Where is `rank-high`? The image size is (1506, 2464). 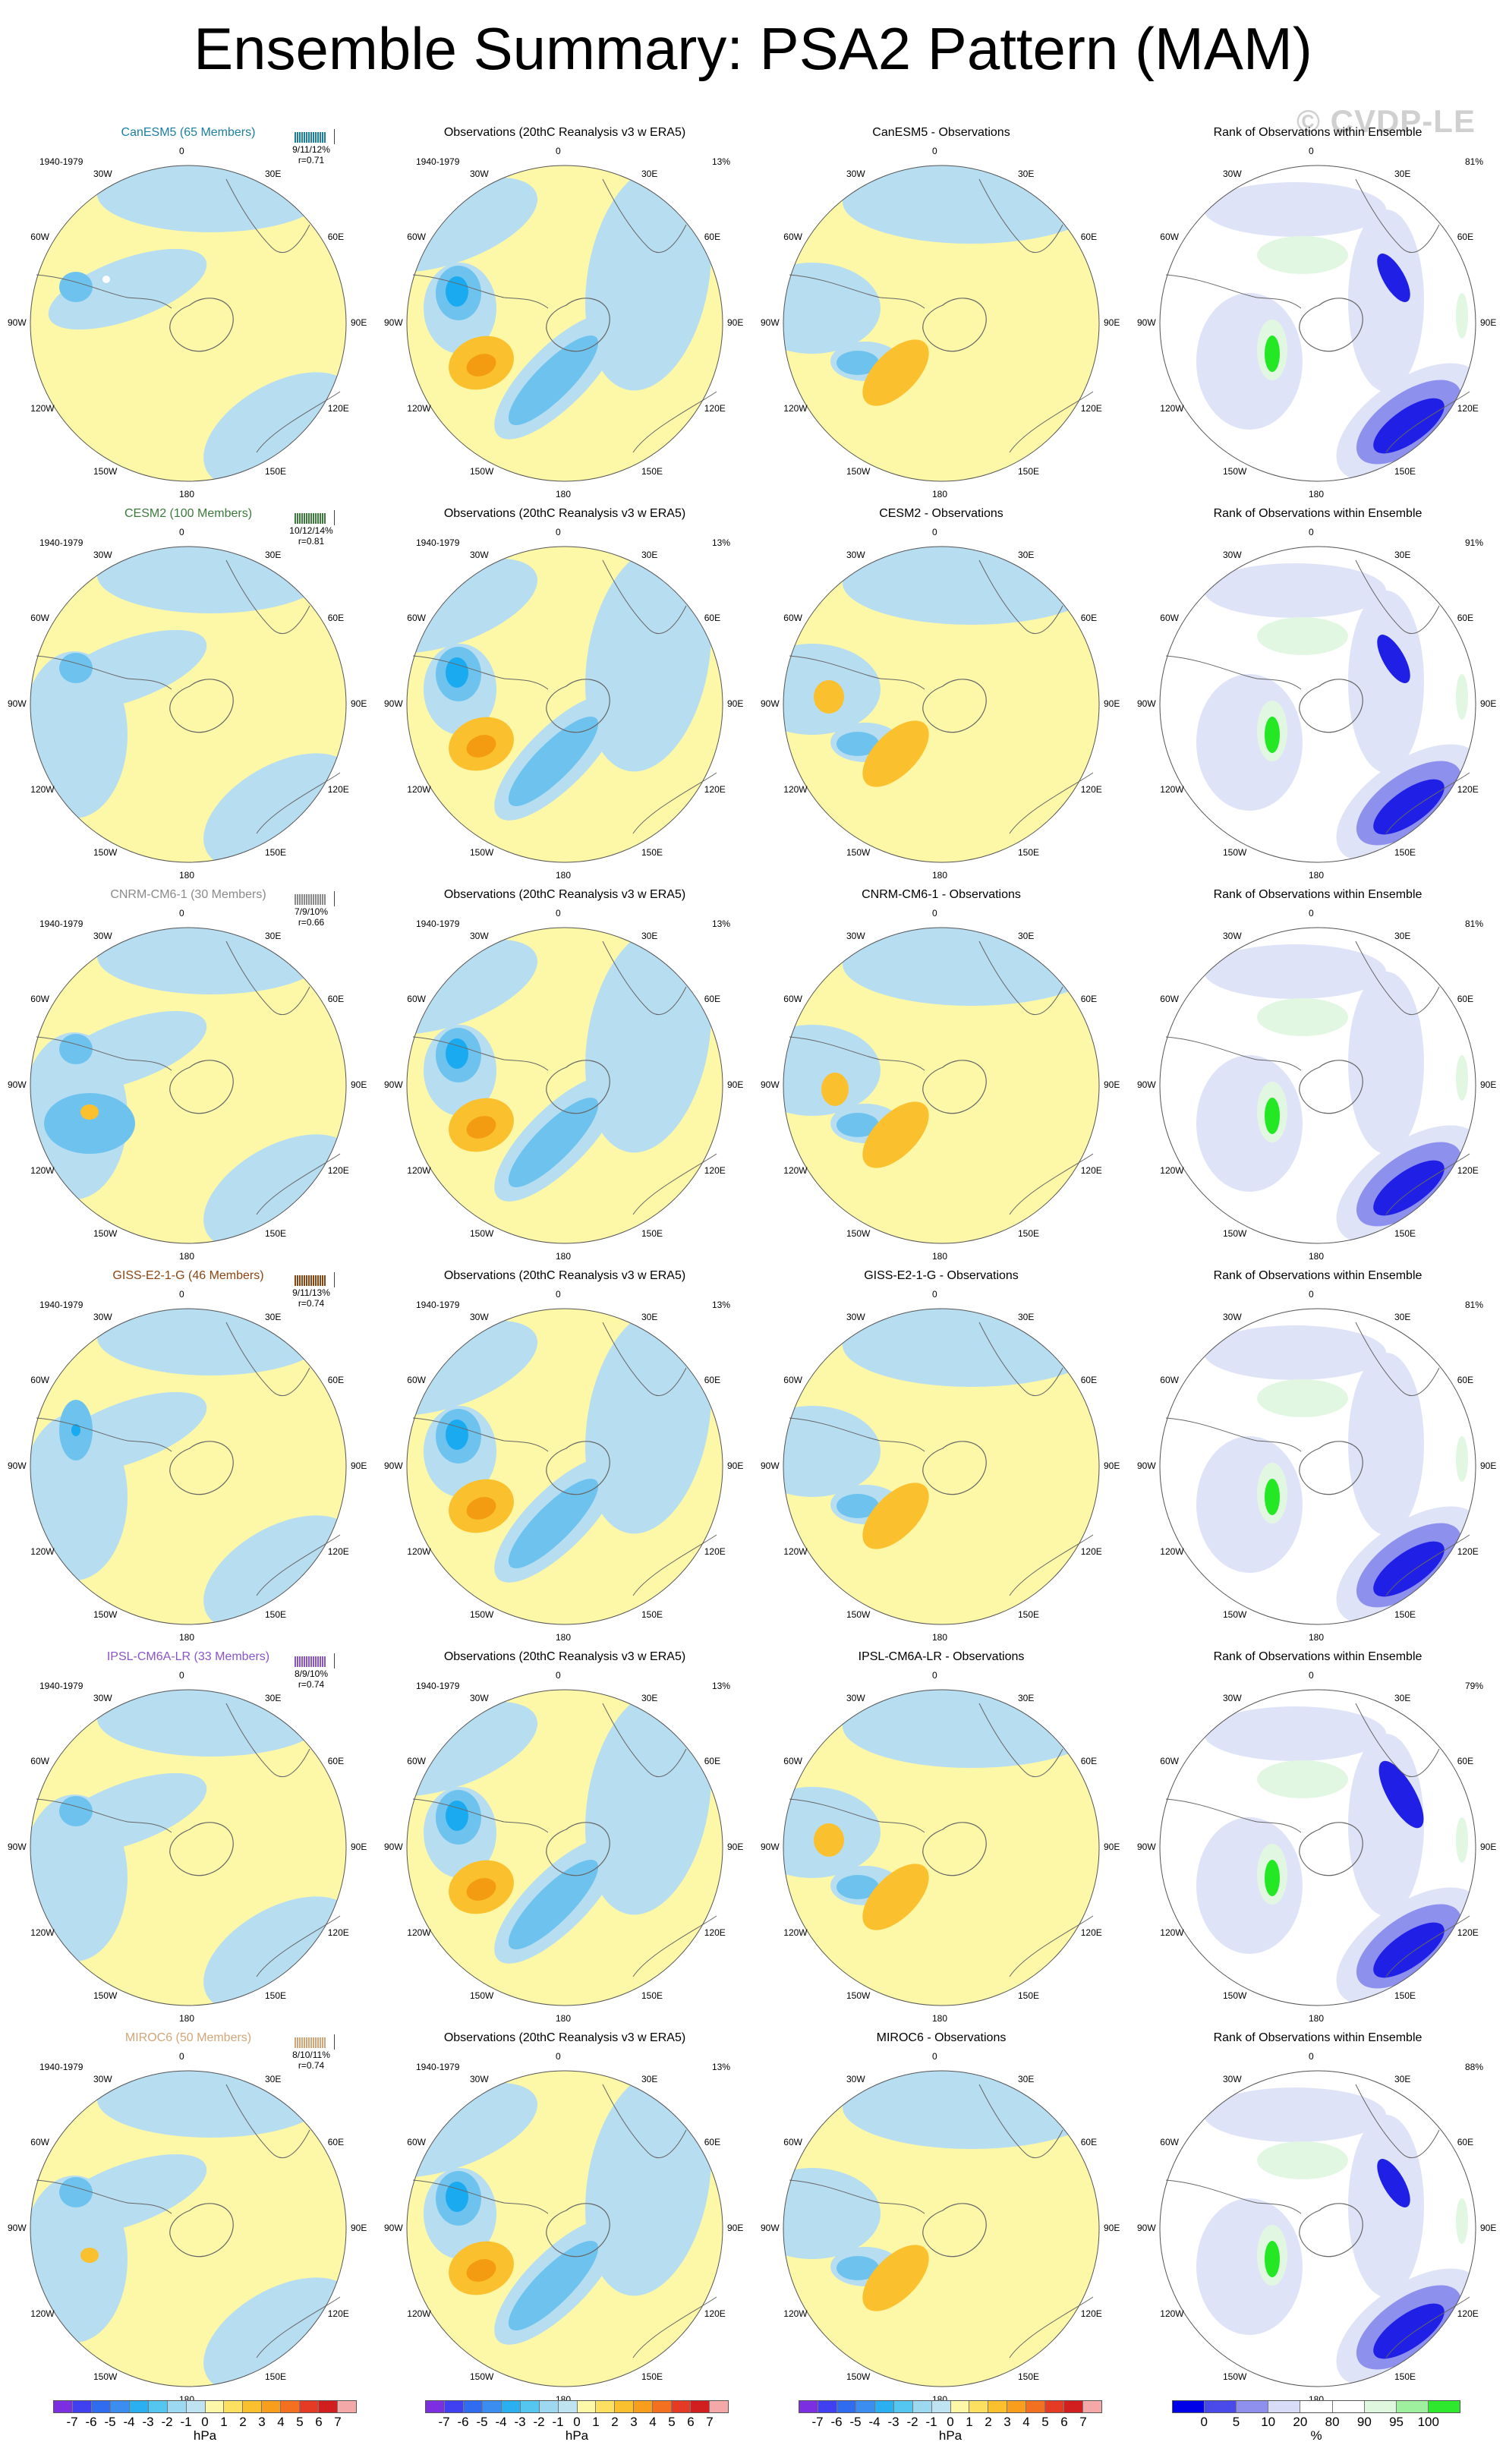 rank-high is located at coordinates (1272, 1116).